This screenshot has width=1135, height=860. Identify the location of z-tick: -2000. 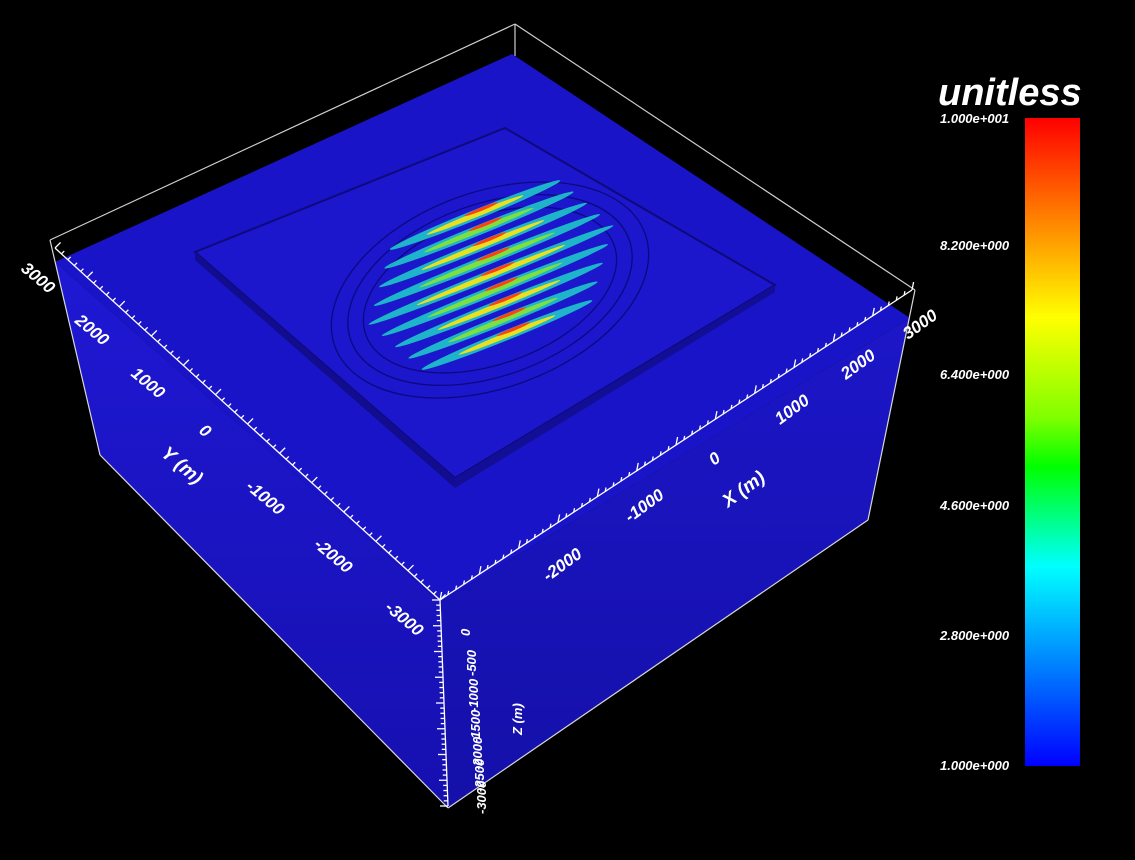
(477, 753).